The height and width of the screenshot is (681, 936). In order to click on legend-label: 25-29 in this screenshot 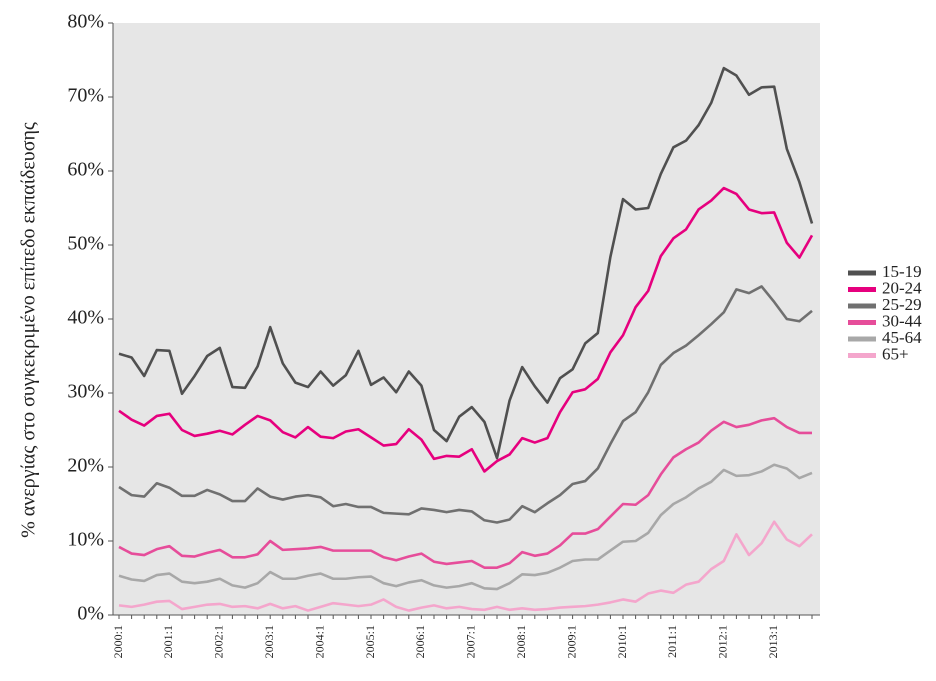, I will do `click(902, 304)`.